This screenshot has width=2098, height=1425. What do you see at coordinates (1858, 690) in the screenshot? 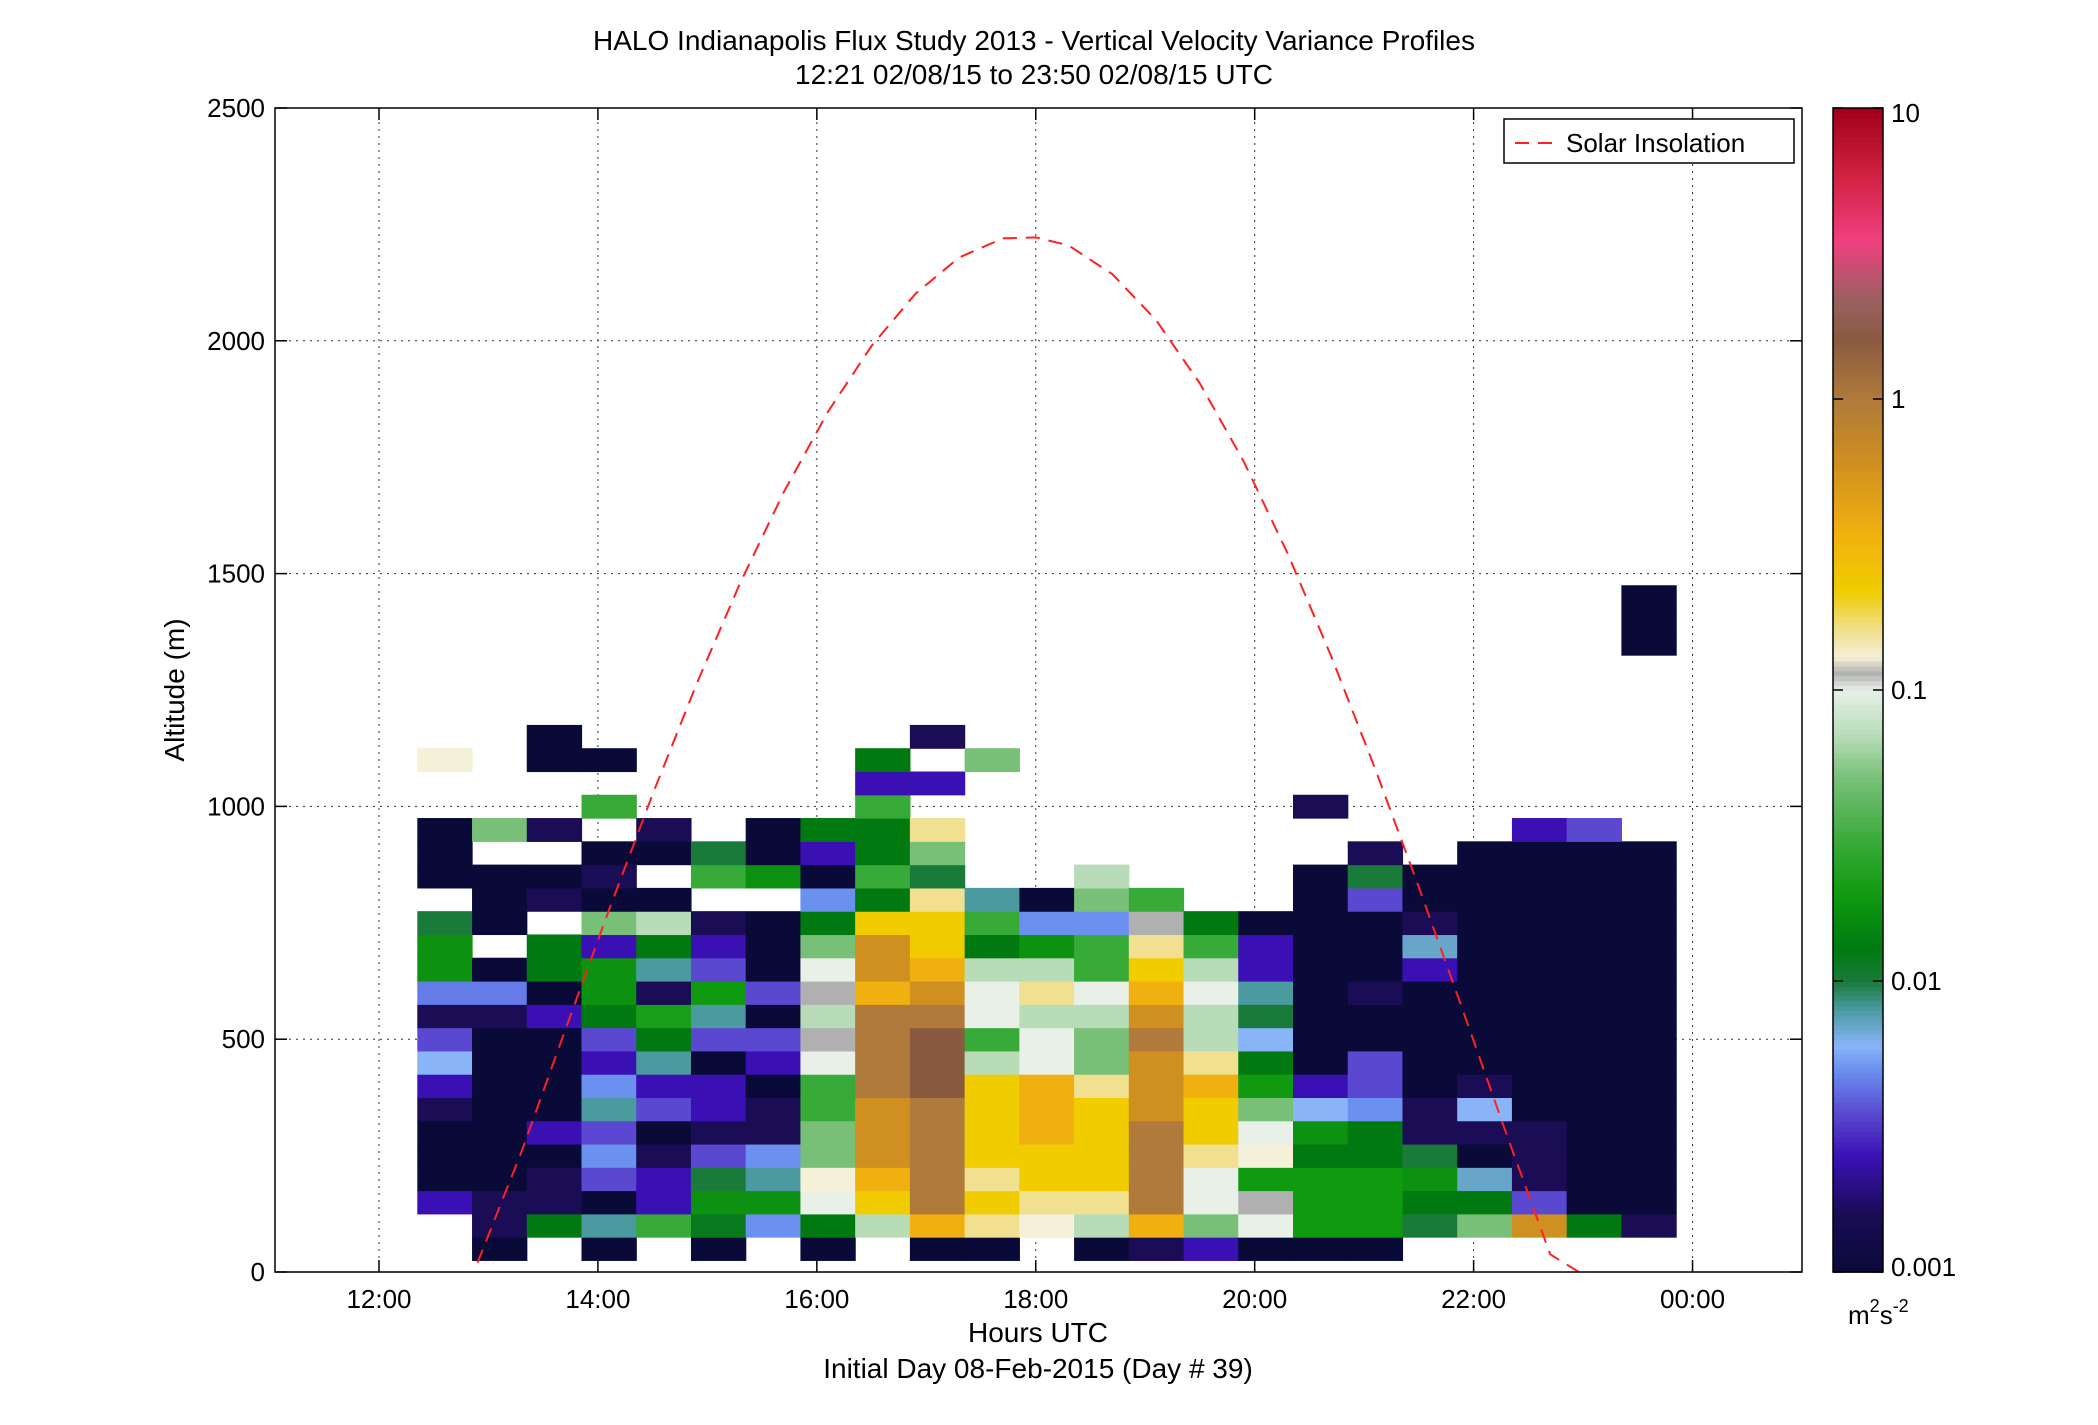
I see `colorbar-gradient` at bounding box center [1858, 690].